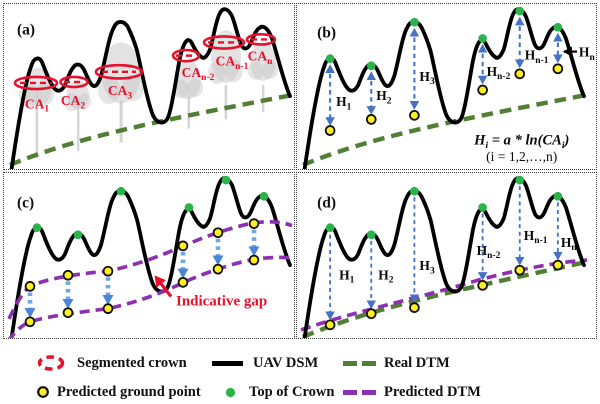 This screenshot has height=404, width=600. Describe the element at coordinates (163, 286) in the screenshot. I see `indicative-gap-arrow` at that location.